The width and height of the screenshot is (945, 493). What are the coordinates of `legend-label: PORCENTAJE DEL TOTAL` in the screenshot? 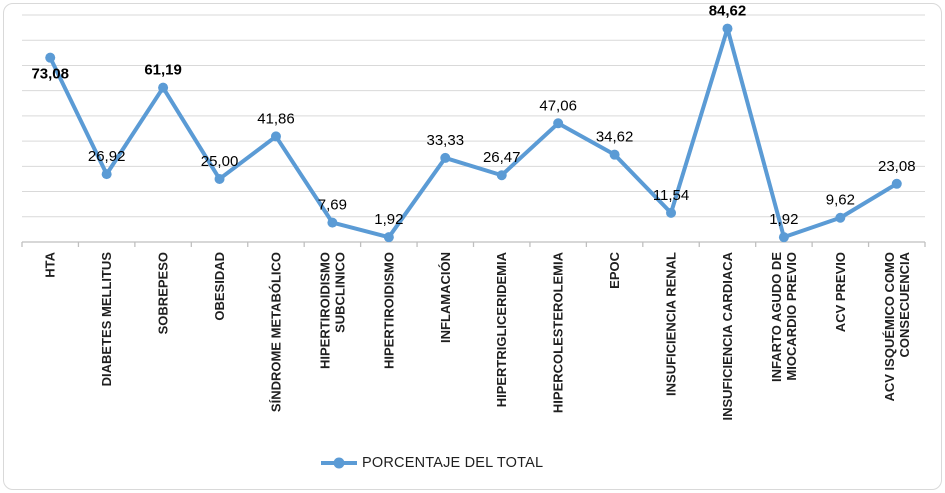 It's located at (453, 463).